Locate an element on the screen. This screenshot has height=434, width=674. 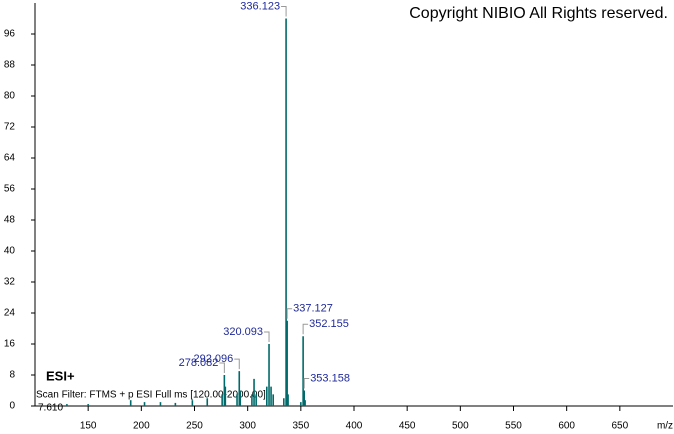
chart-title: Copyright NIBIO All Rights reserved. is located at coordinates (538, 13).